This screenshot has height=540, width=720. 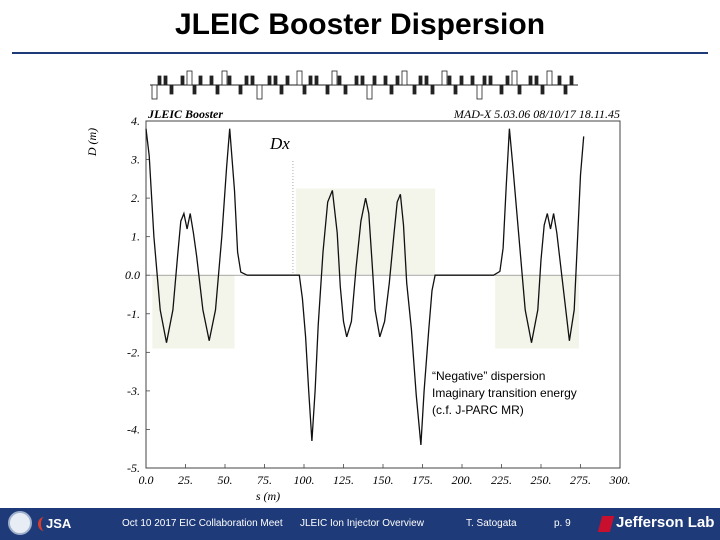 What do you see at coordinates (383, 480) in the screenshot?
I see `x-tick-label: 150.` at bounding box center [383, 480].